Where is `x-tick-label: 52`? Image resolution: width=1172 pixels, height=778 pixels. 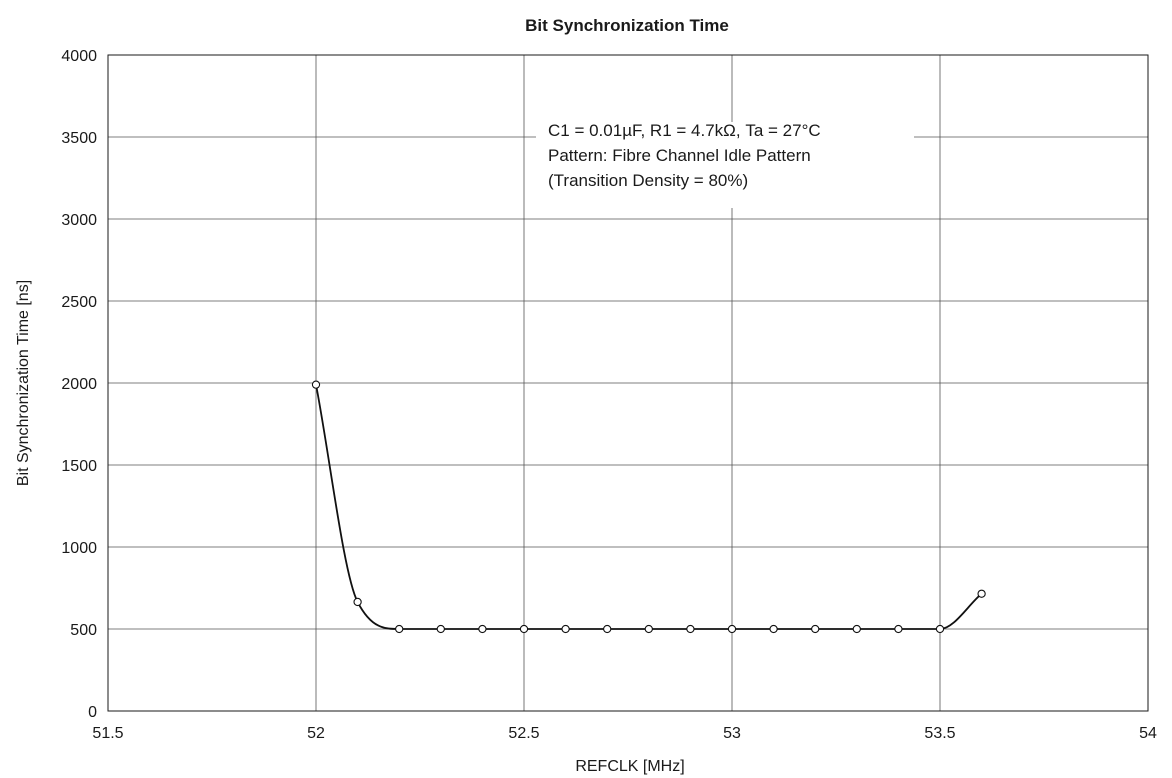
x-tick-label: 52 is located at coordinates (316, 733).